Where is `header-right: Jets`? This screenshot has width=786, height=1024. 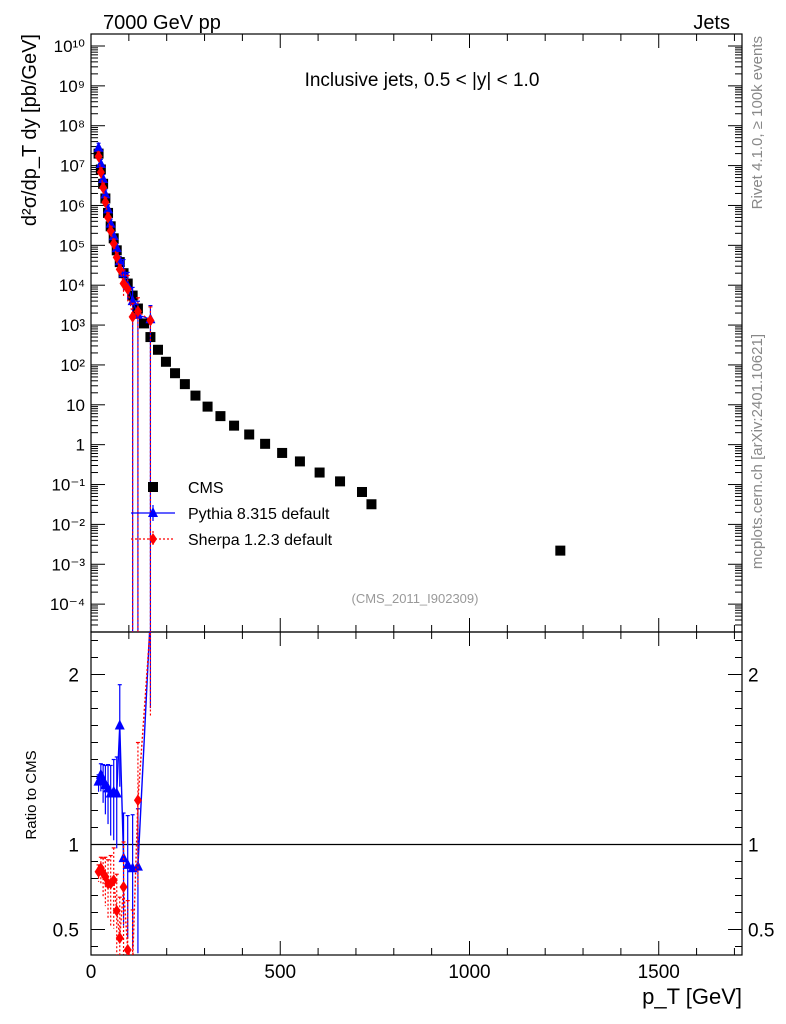 header-right: Jets is located at coordinates (711, 23).